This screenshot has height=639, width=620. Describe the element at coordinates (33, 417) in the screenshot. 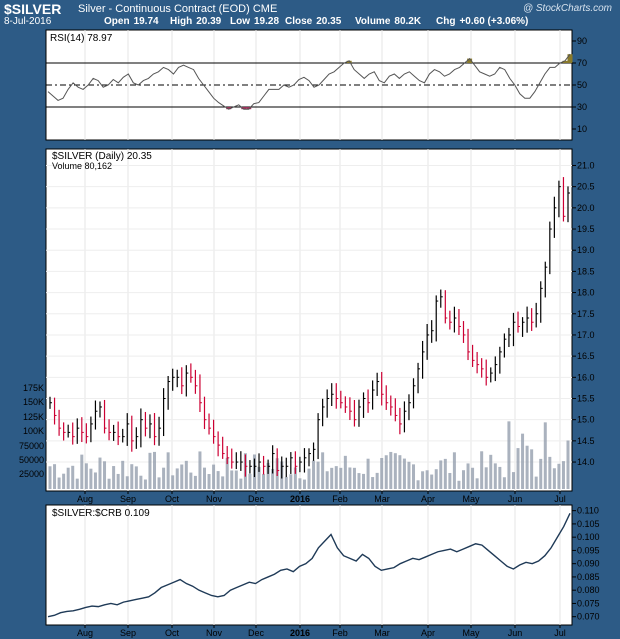

I see `volume-tick-label: 125K` at that location.